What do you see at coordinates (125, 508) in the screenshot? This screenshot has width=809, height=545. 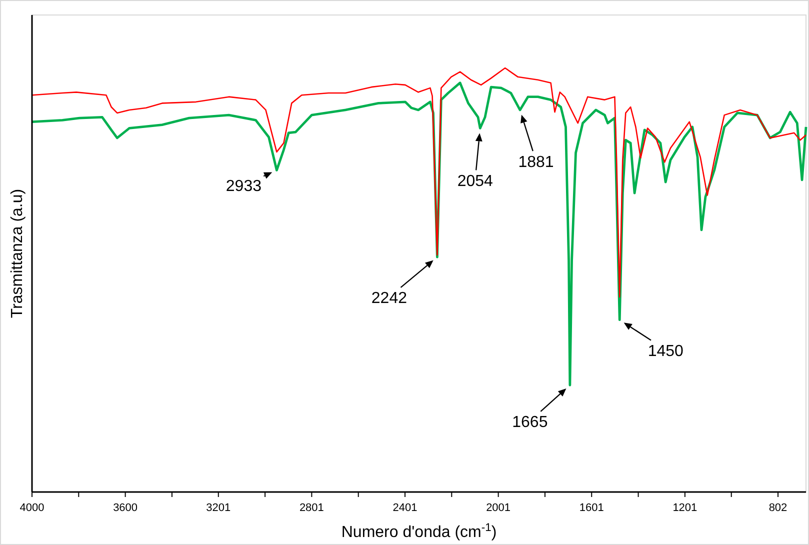 I see `x-tick-label: 3600` at bounding box center [125, 508].